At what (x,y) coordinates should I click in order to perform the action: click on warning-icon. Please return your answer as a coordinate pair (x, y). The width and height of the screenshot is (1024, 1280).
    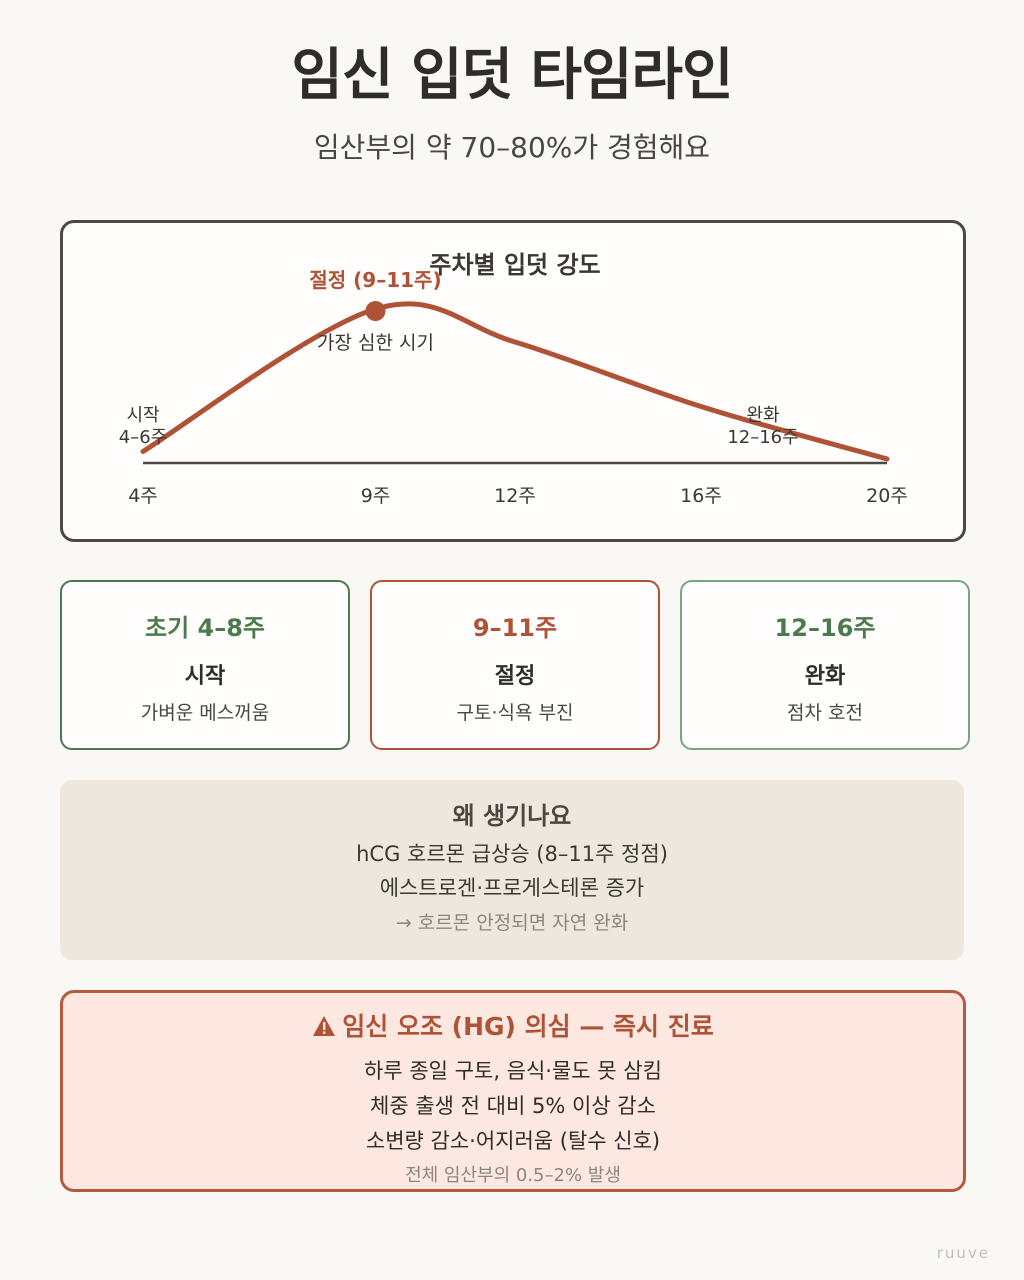
    Looking at the image, I should click on (324, 1026).